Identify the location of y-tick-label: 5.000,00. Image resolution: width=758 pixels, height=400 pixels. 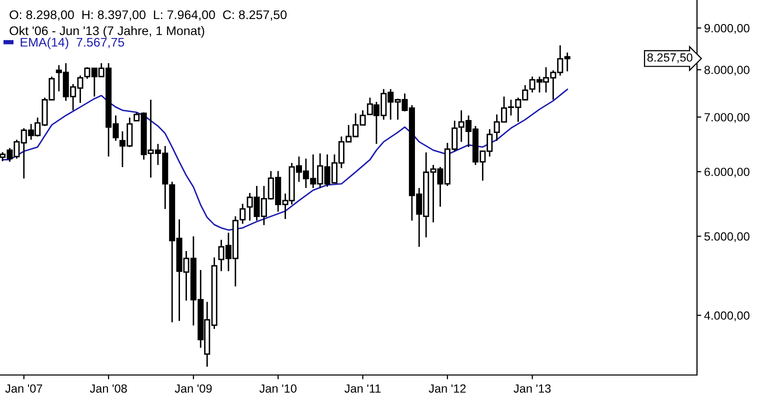
(727, 237).